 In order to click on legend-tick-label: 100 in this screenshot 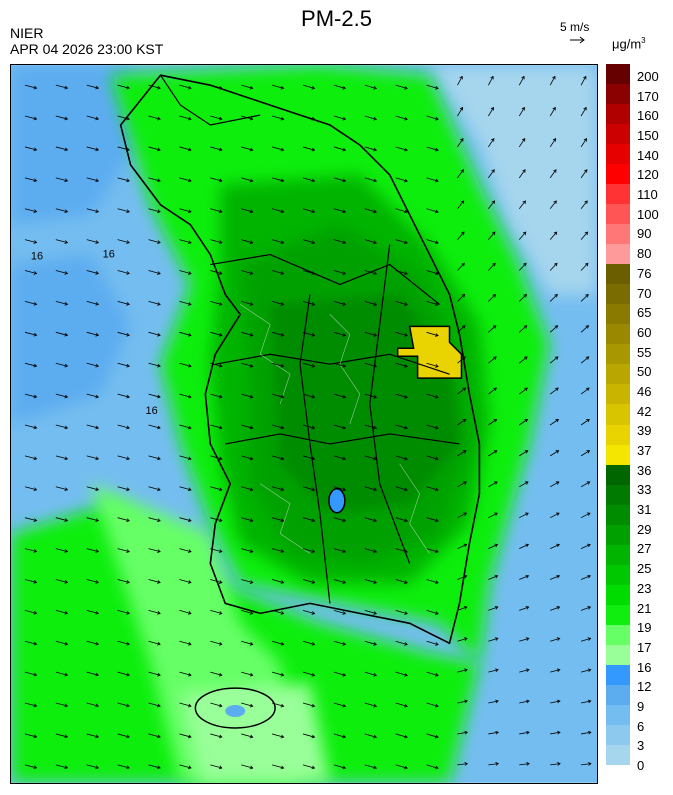, I will do `click(648, 214)`.